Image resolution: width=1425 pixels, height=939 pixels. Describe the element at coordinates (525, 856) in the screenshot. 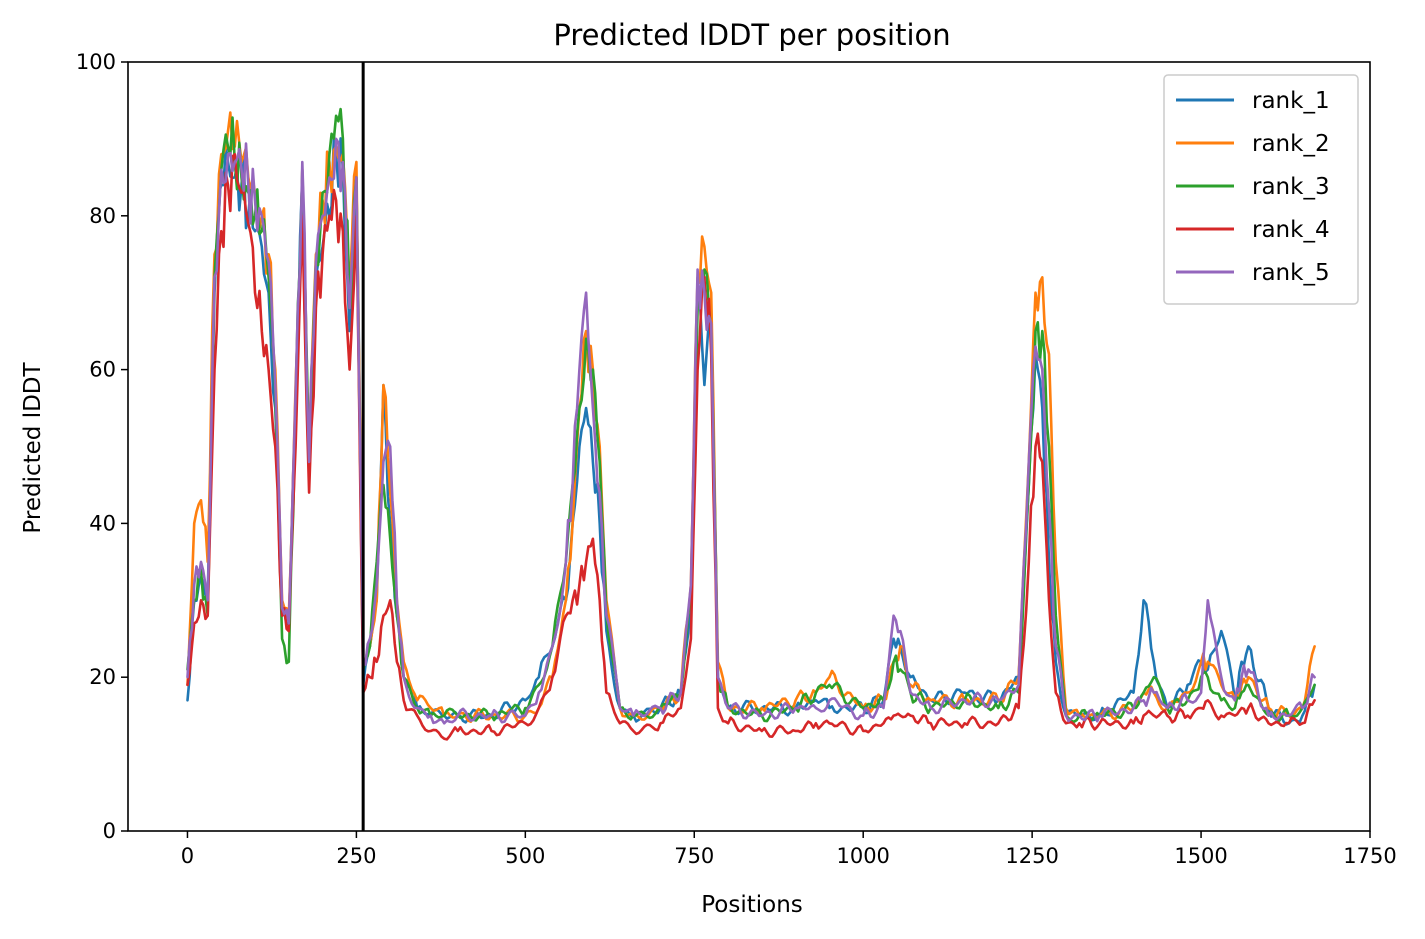

I see `x-tick-label: 500` at that location.